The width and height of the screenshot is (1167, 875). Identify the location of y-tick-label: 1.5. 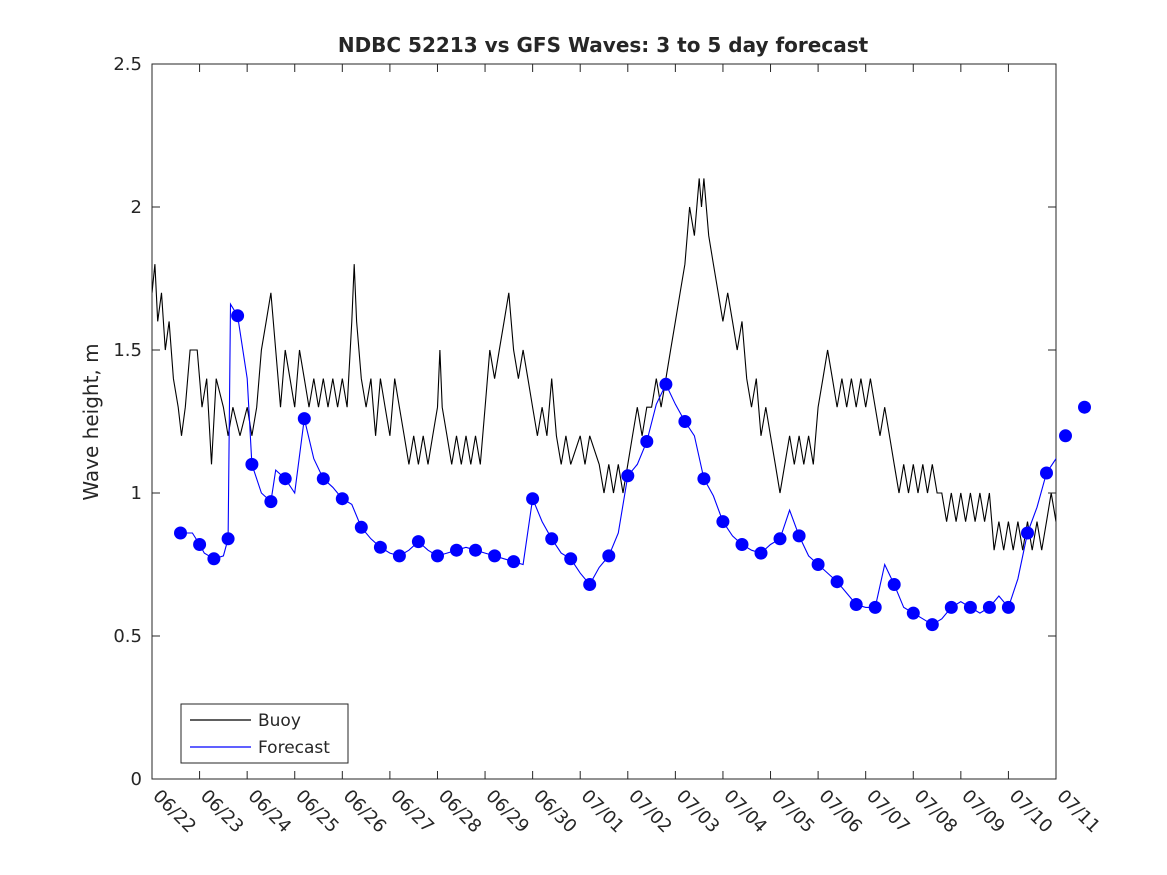
(127, 350).